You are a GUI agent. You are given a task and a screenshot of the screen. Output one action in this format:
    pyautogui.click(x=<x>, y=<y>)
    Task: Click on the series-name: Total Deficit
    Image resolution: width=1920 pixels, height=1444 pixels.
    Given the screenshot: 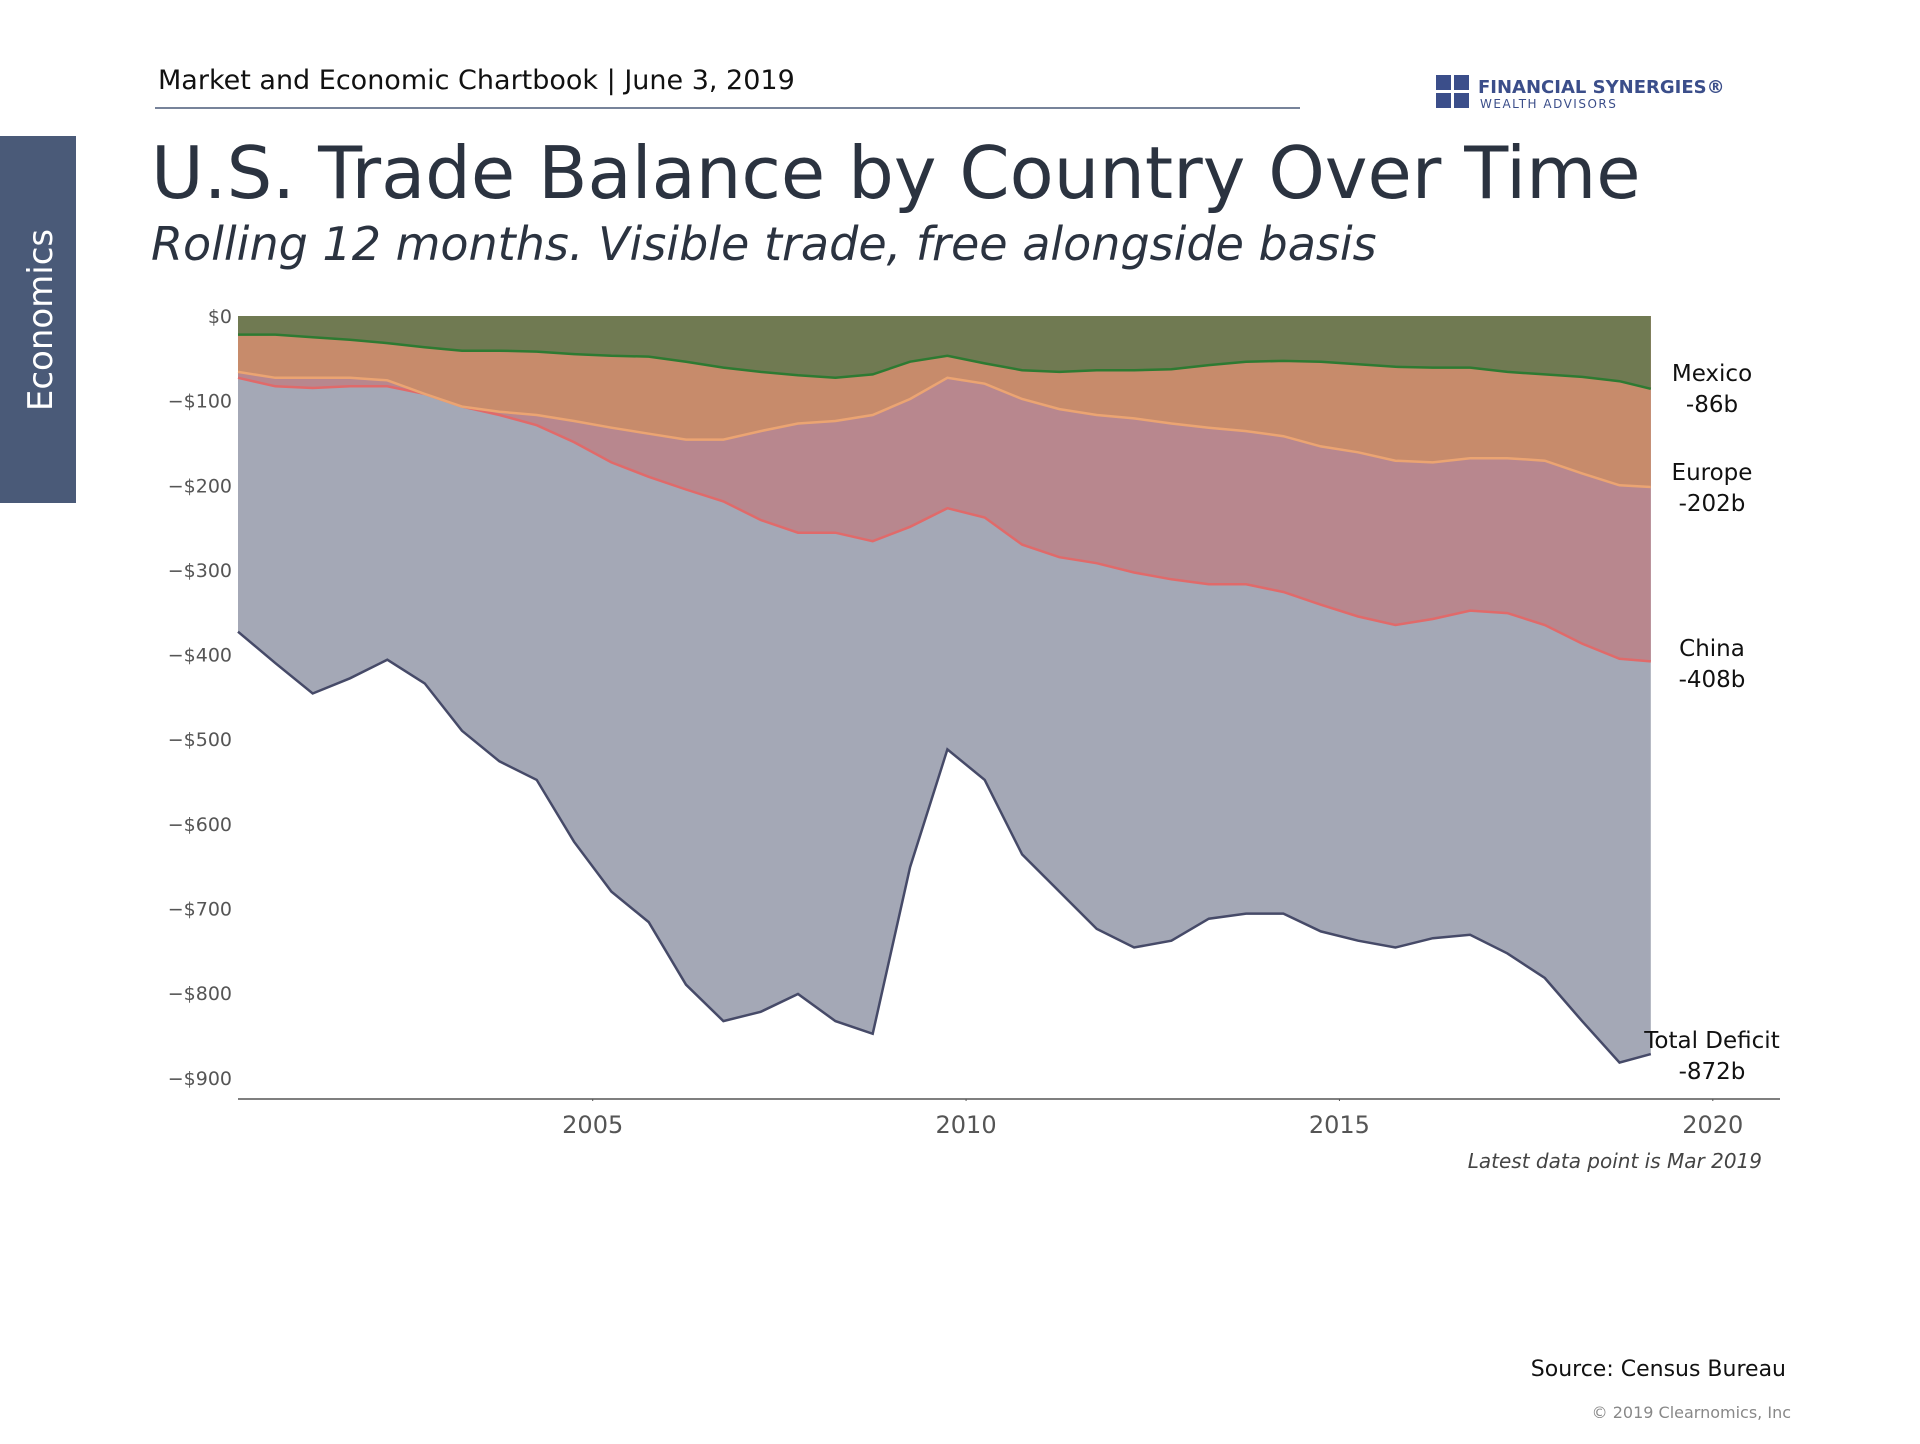 What is the action you would take?
    pyautogui.click(x=1711, y=1041)
    